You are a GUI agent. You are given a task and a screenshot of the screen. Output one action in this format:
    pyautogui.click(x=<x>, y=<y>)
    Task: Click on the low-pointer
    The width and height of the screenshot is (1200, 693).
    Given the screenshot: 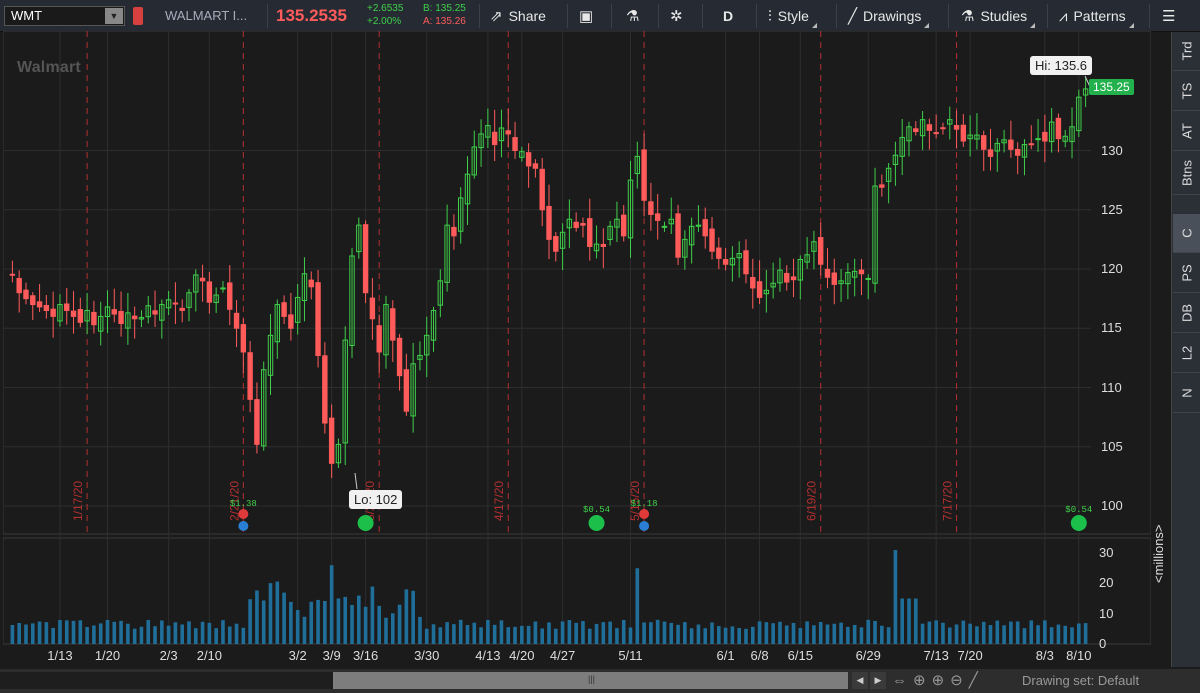 What is the action you would take?
    pyautogui.click(x=356, y=481)
    